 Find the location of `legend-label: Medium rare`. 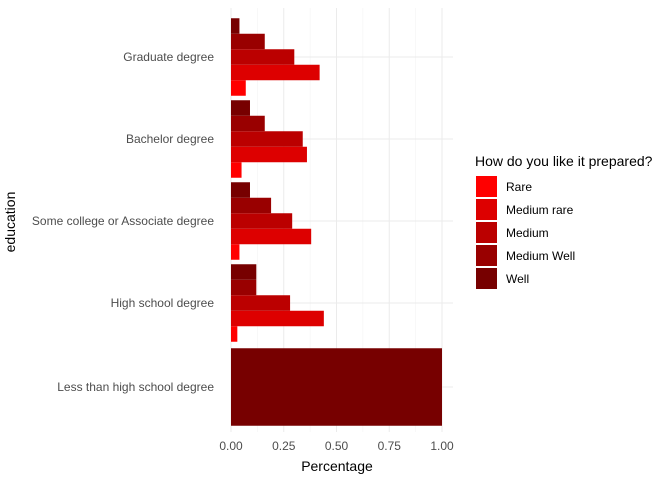

legend-label: Medium rare is located at coordinates (540, 210).